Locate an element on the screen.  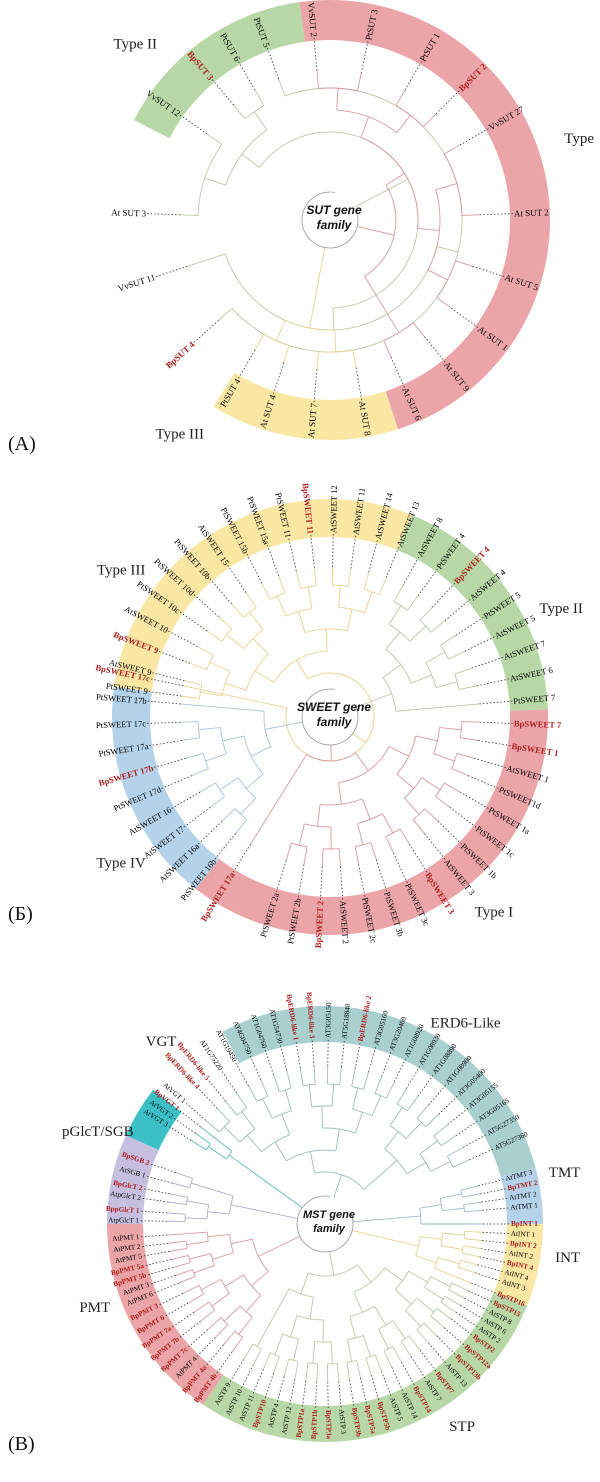
leaf-label: AT5G18840 is located at coordinates (346, 1021).